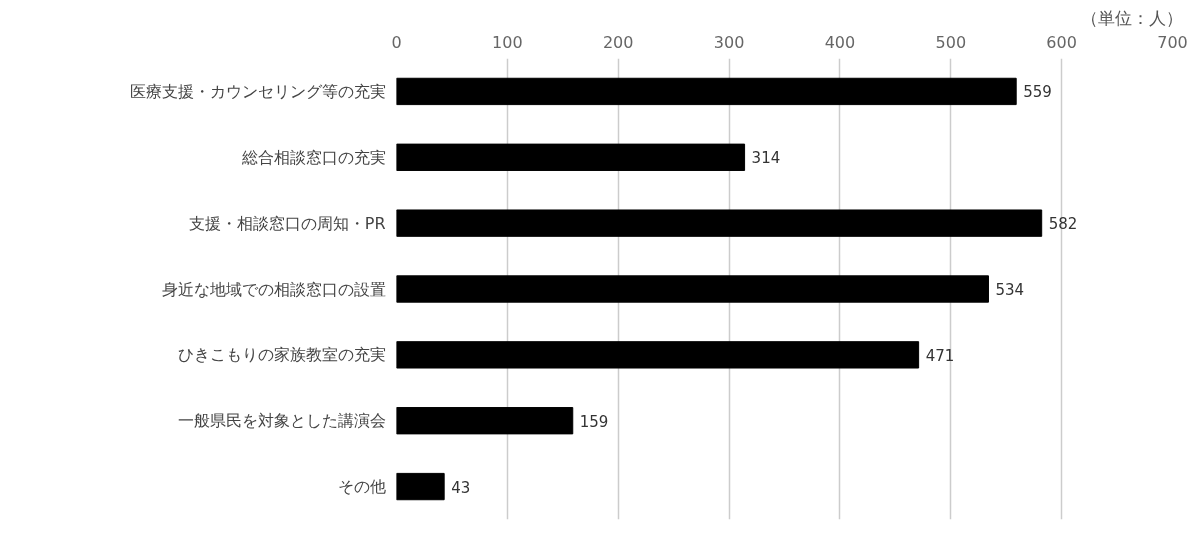 The height and width of the screenshot is (539, 1200). I want to click on y-tick-label: 身近な地域での相談窓口の設置, so click(273, 289).